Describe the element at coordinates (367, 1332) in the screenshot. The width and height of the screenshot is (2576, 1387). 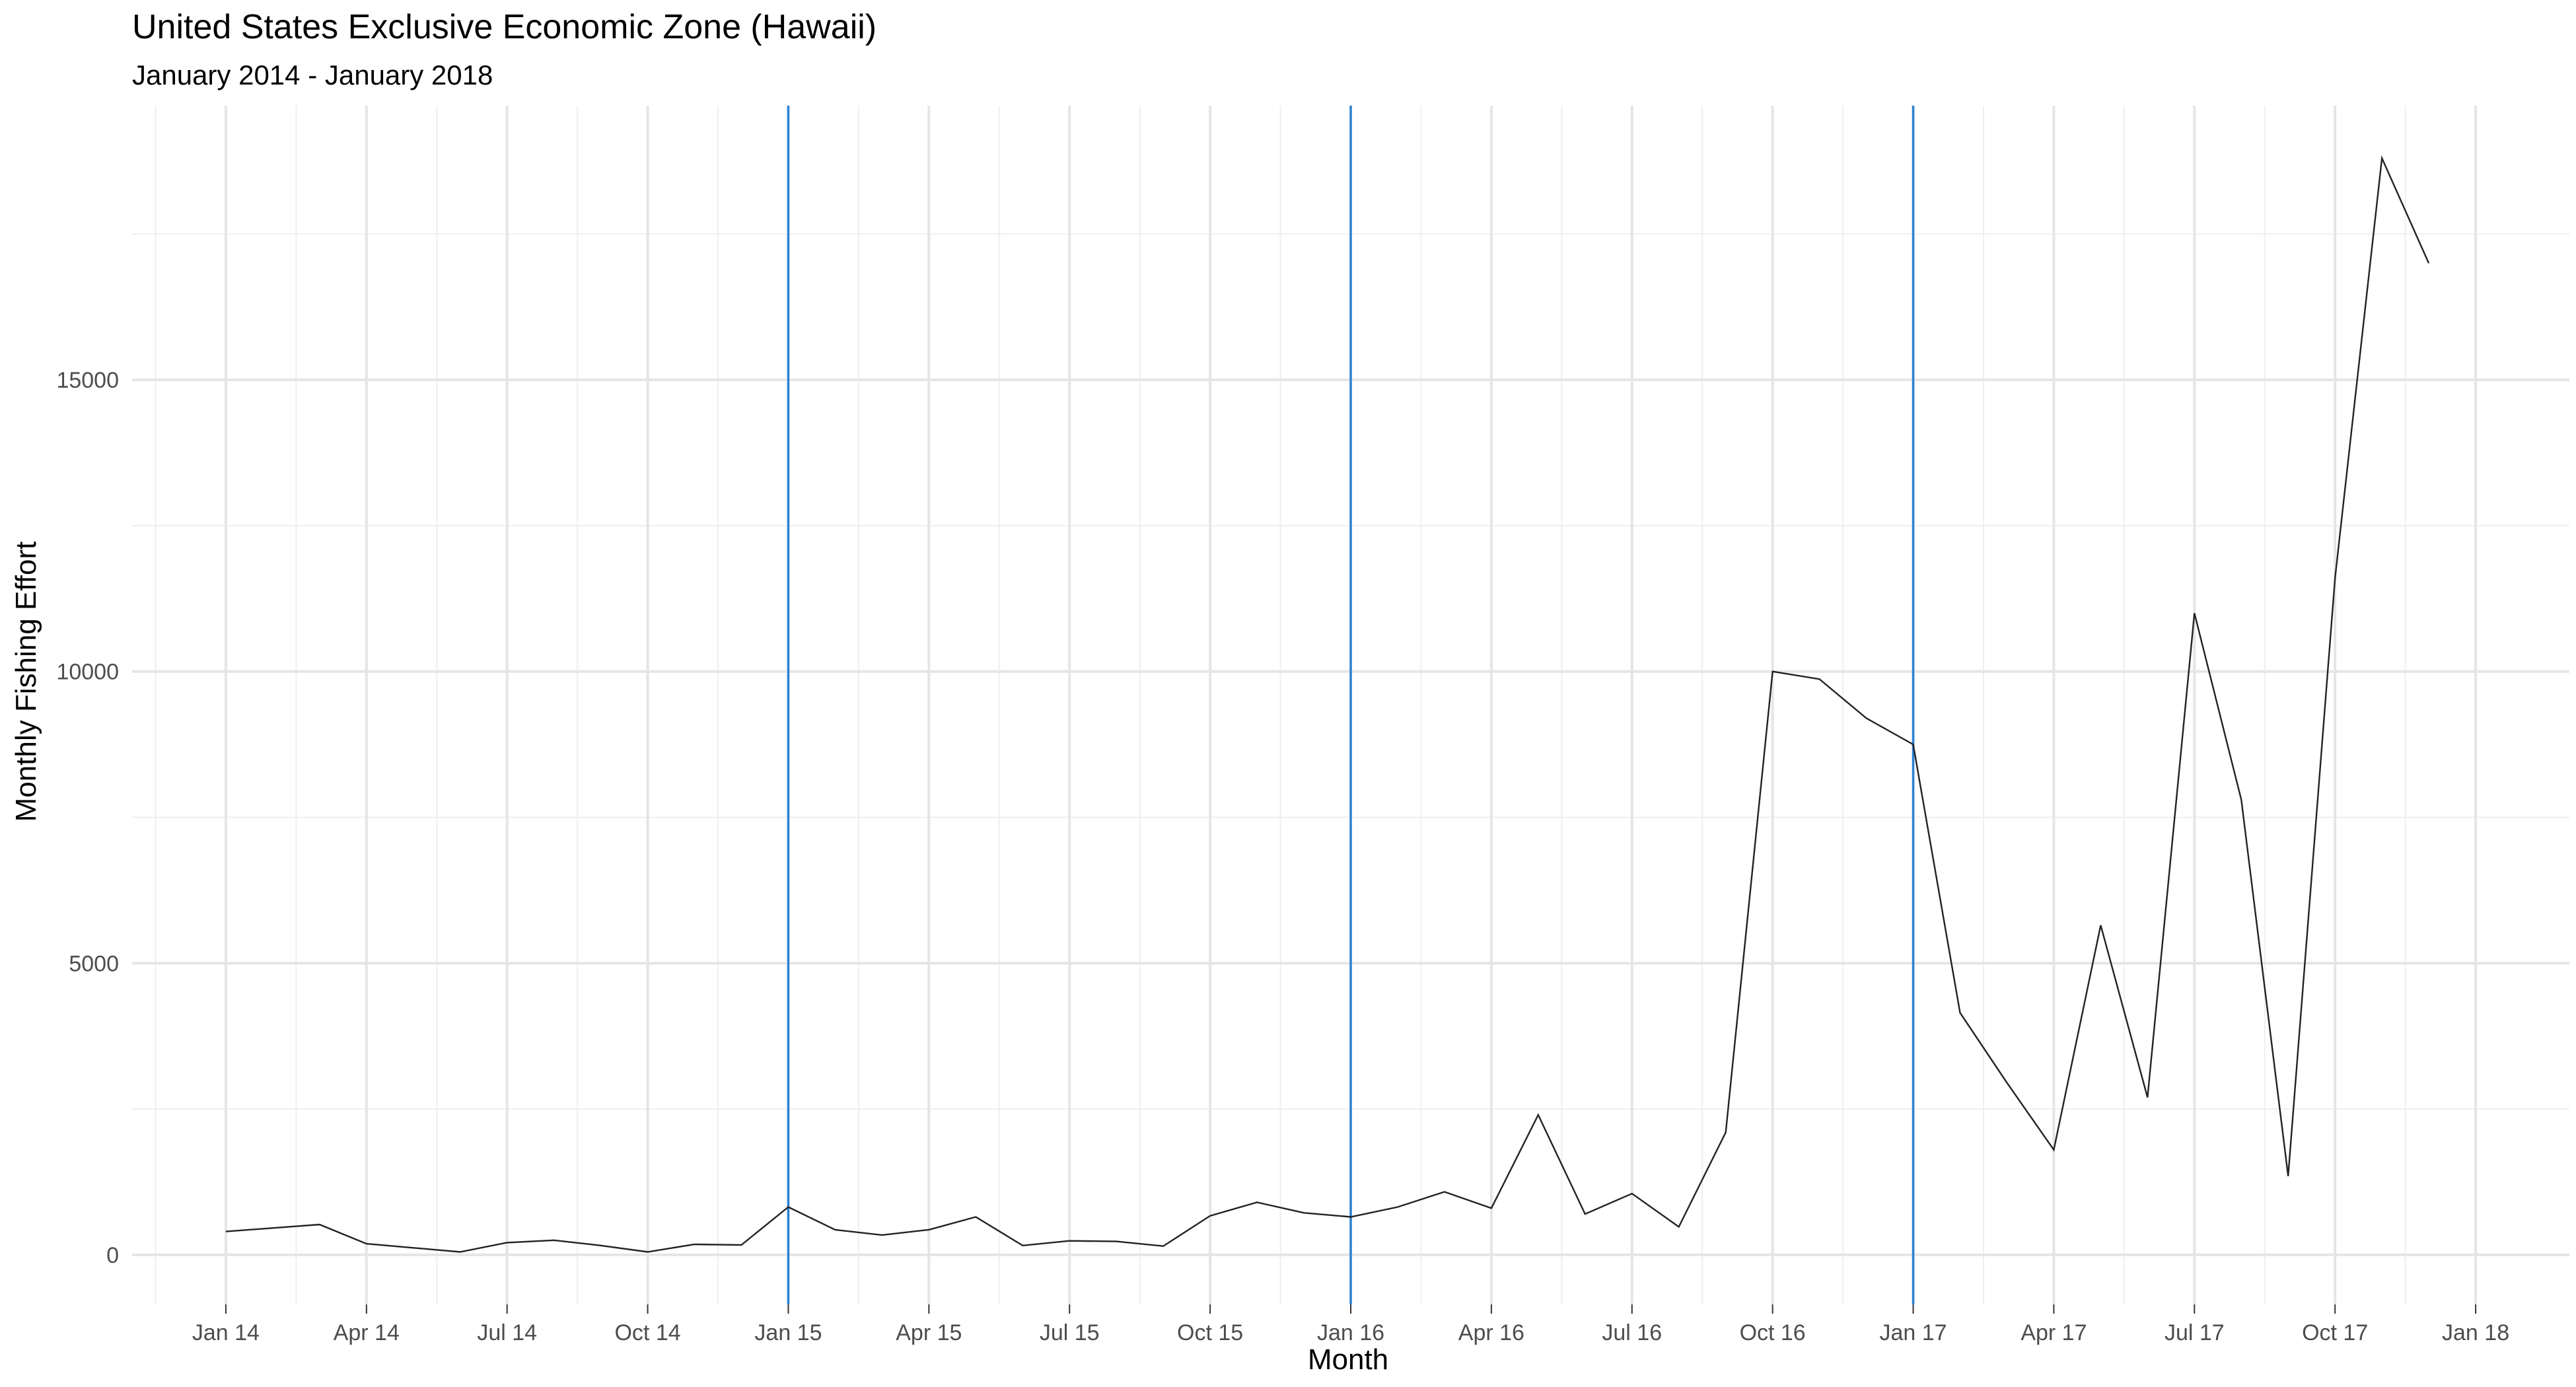
I see `x-tick-label: Apr 14` at that location.